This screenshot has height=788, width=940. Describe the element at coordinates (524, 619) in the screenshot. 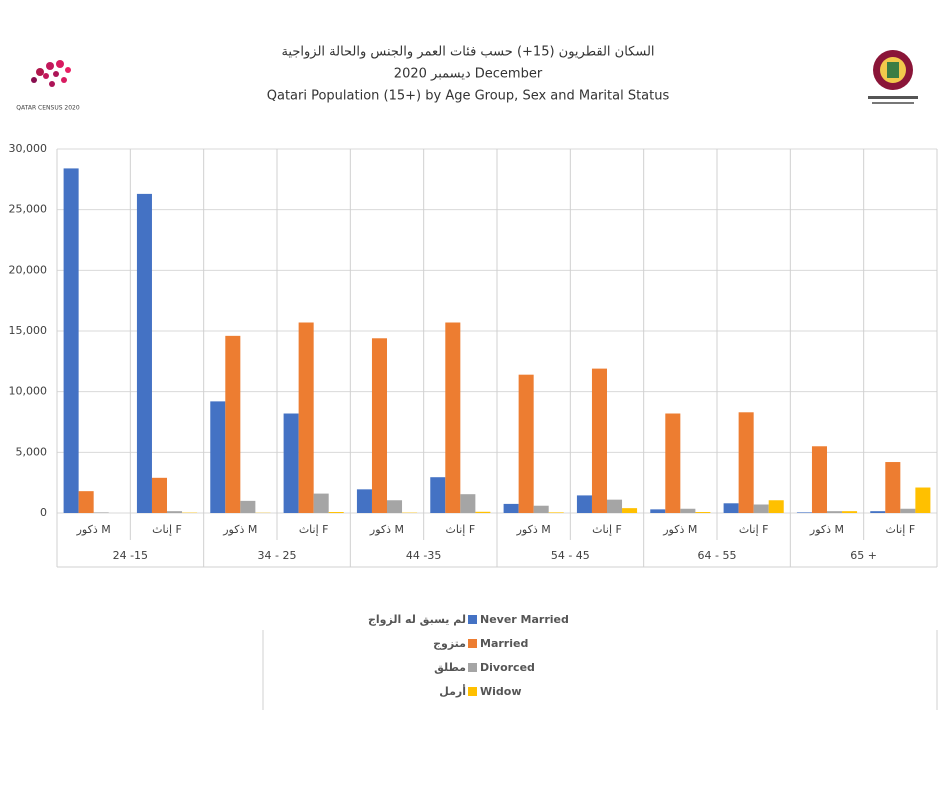

I see `legend-label: Never Married` at that location.